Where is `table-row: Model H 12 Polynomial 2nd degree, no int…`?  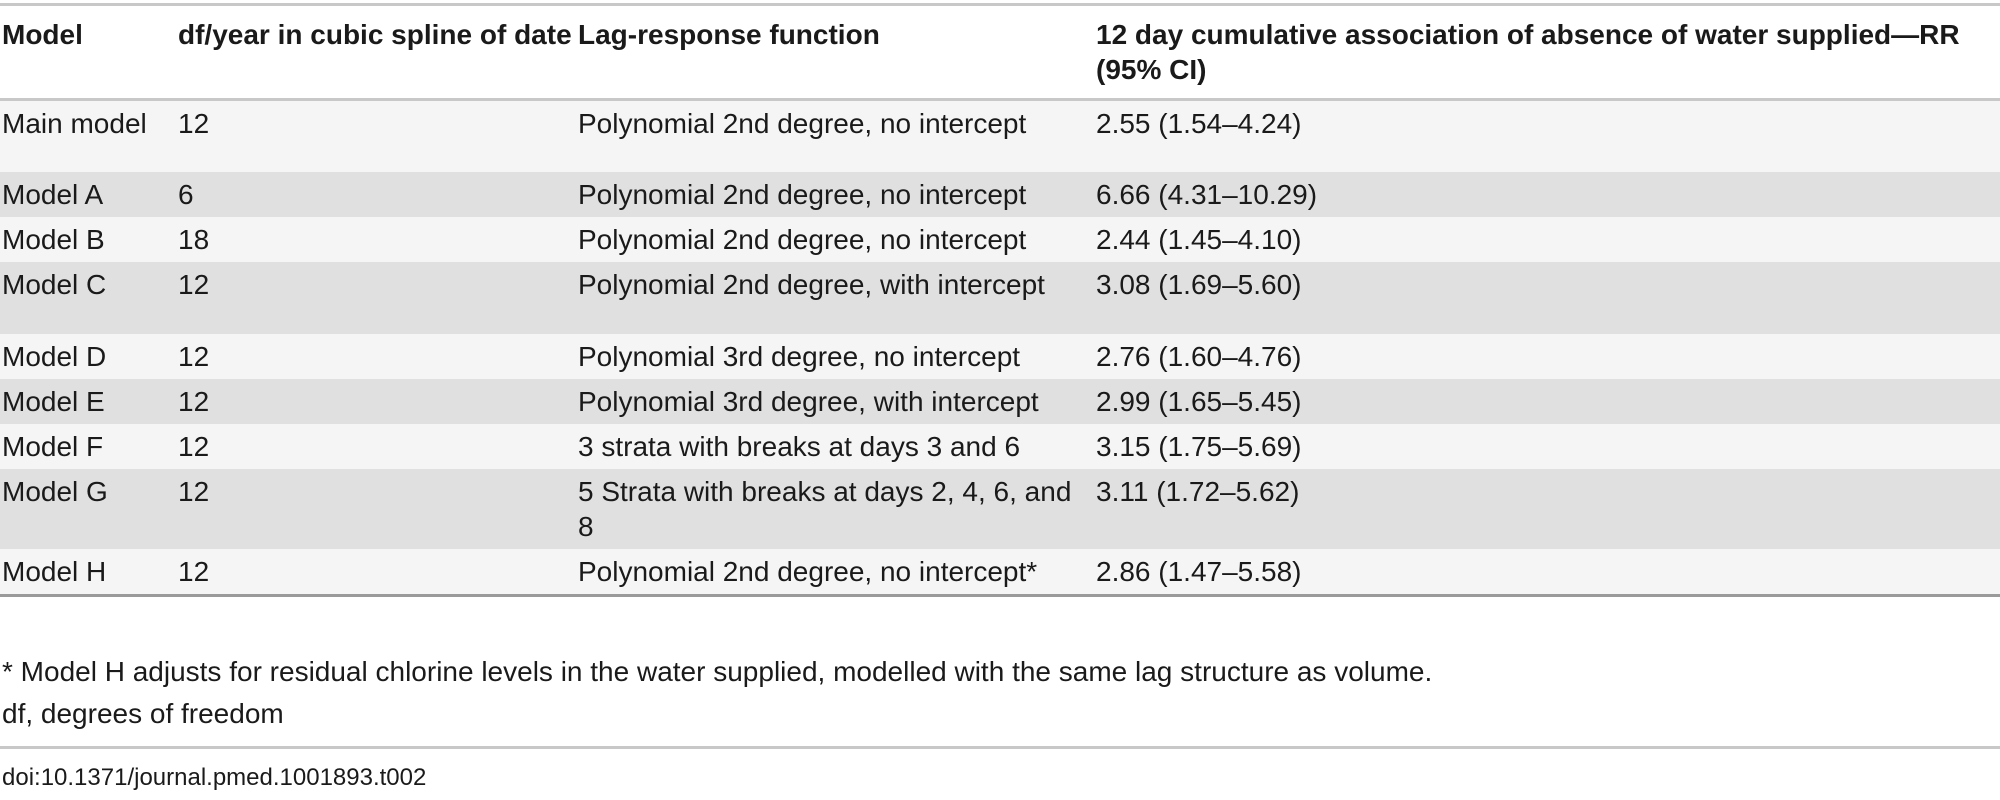 table-row: Model H 12 Polynomial 2nd degree, no int… is located at coordinates (1000, 572).